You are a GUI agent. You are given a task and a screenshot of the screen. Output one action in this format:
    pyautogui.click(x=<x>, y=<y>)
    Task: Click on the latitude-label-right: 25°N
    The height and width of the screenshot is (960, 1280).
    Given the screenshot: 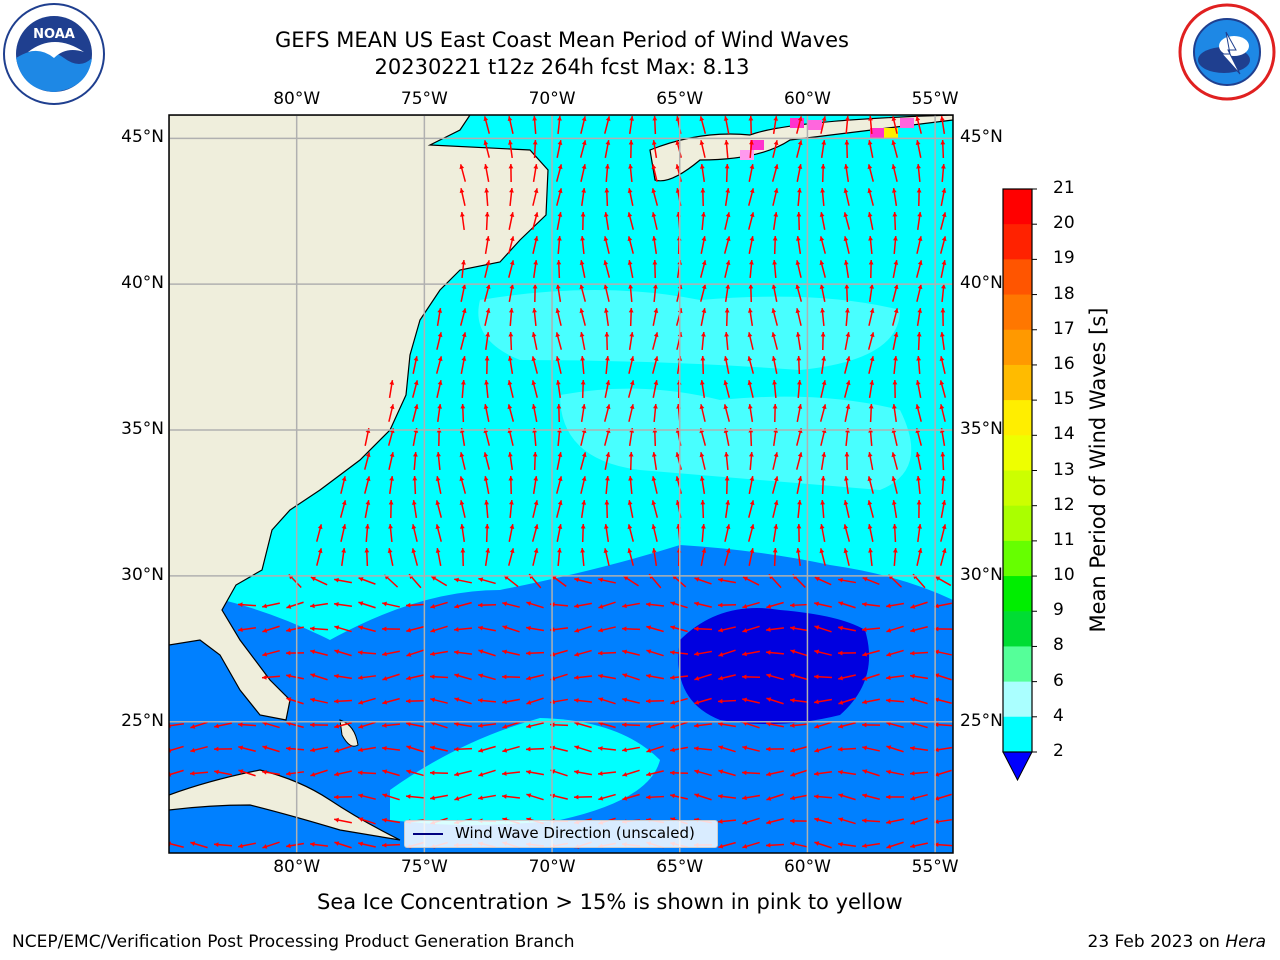 What is the action you would take?
    pyautogui.click(x=981, y=720)
    